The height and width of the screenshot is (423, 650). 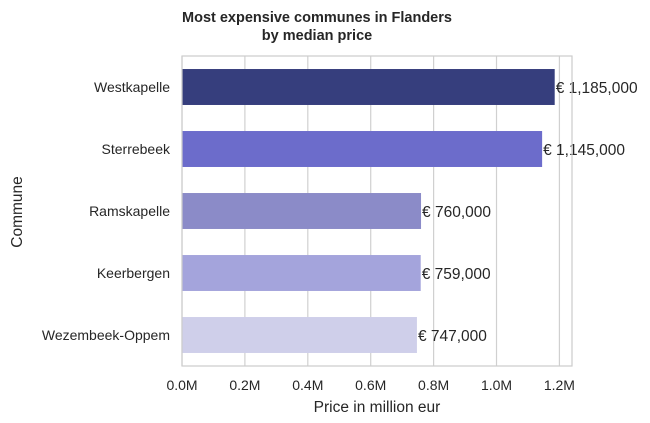 I want to click on data-label-0: € 1,185,000, so click(x=597, y=88).